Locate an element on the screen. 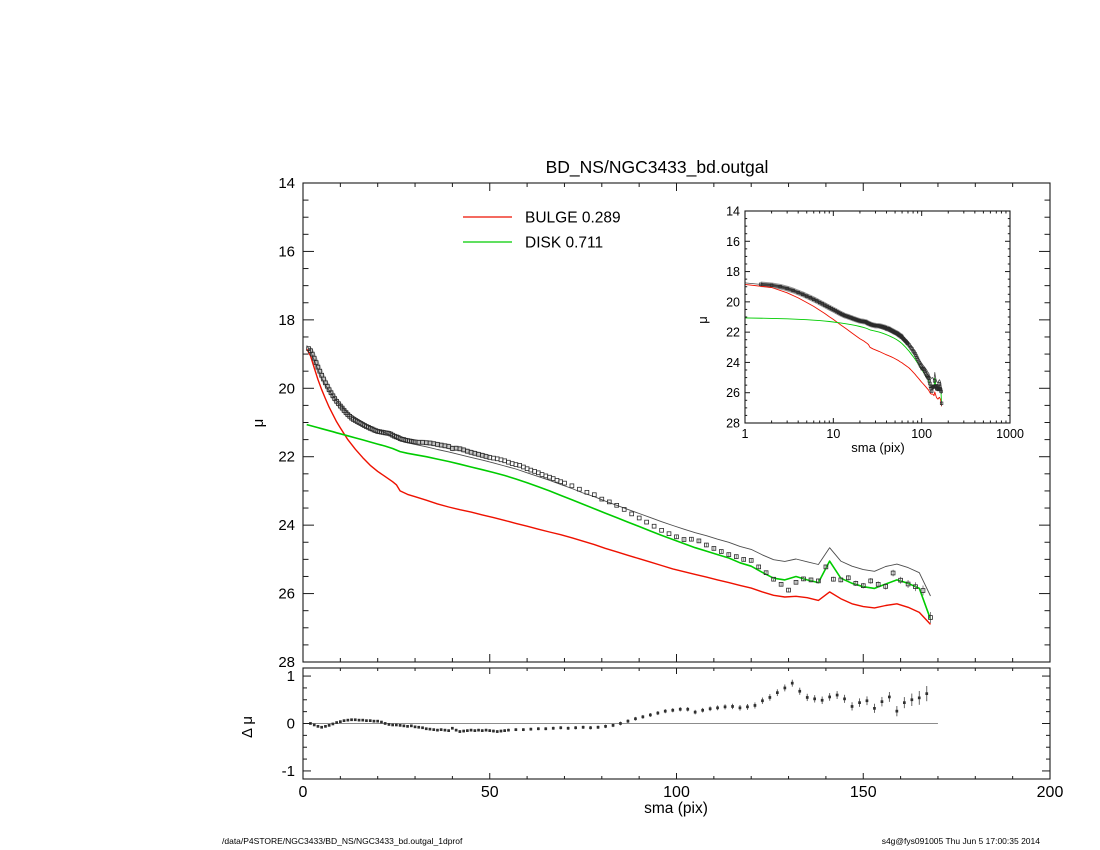 The height and width of the screenshot is (850, 1100). disk-line is located at coordinates (619, 521).